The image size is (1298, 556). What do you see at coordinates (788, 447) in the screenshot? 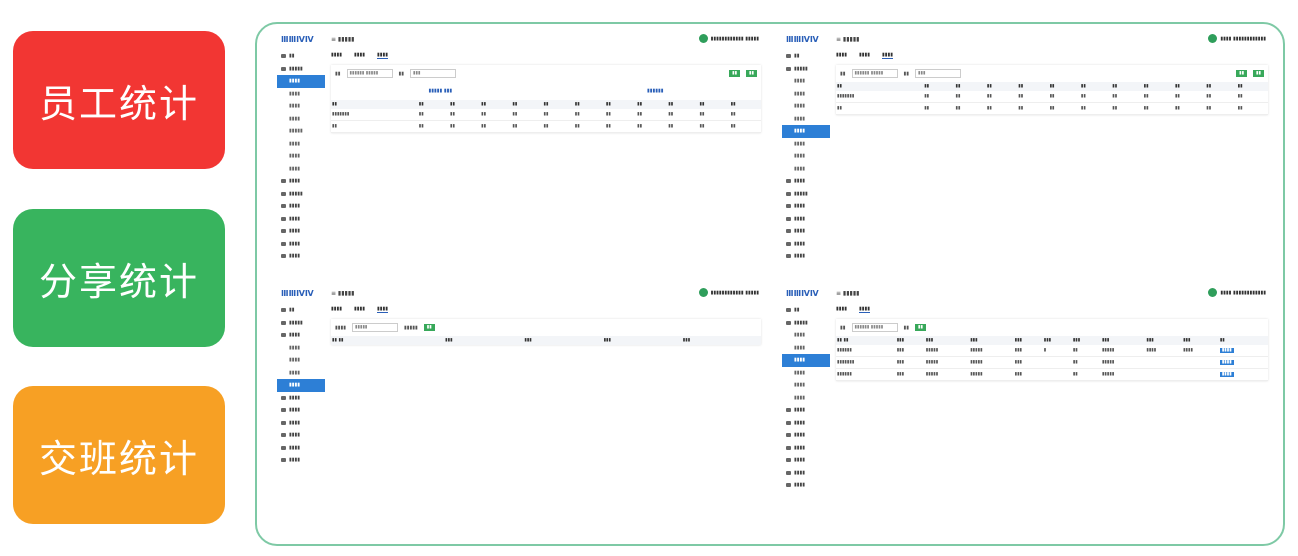
I see `menu-icon` at bounding box center [788, 447].